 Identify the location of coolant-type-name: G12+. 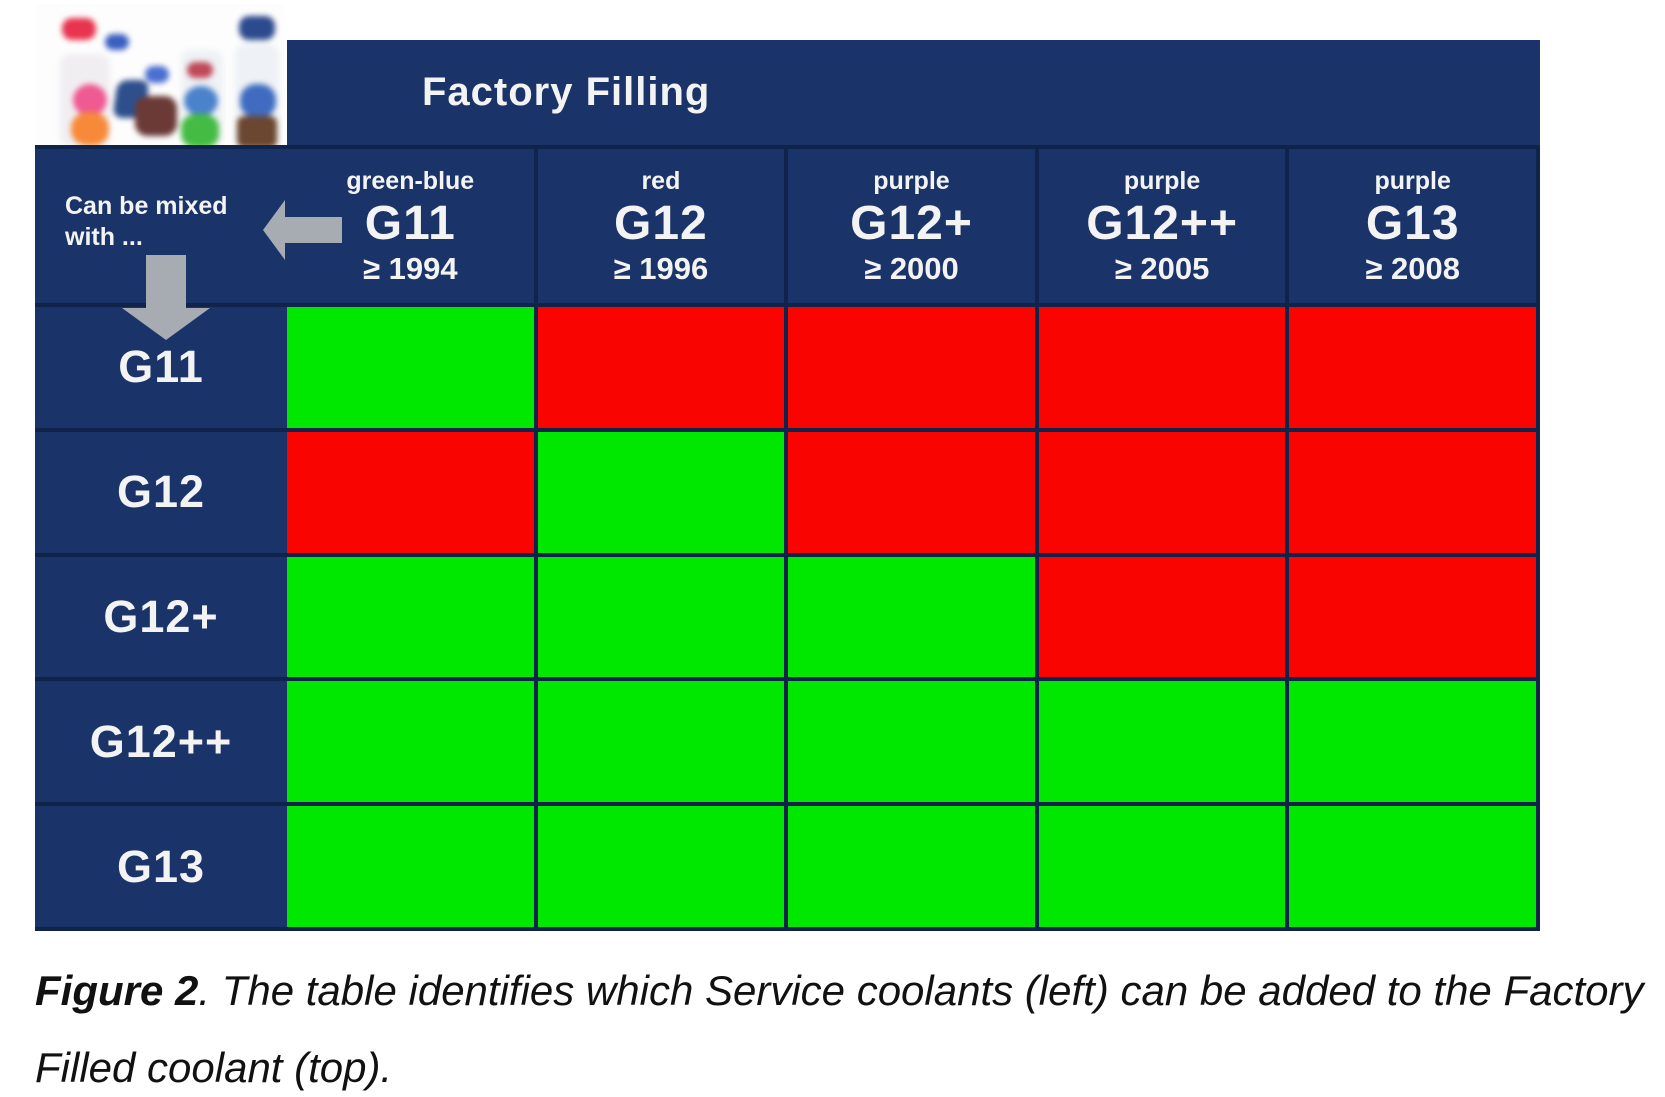
(911, 223).